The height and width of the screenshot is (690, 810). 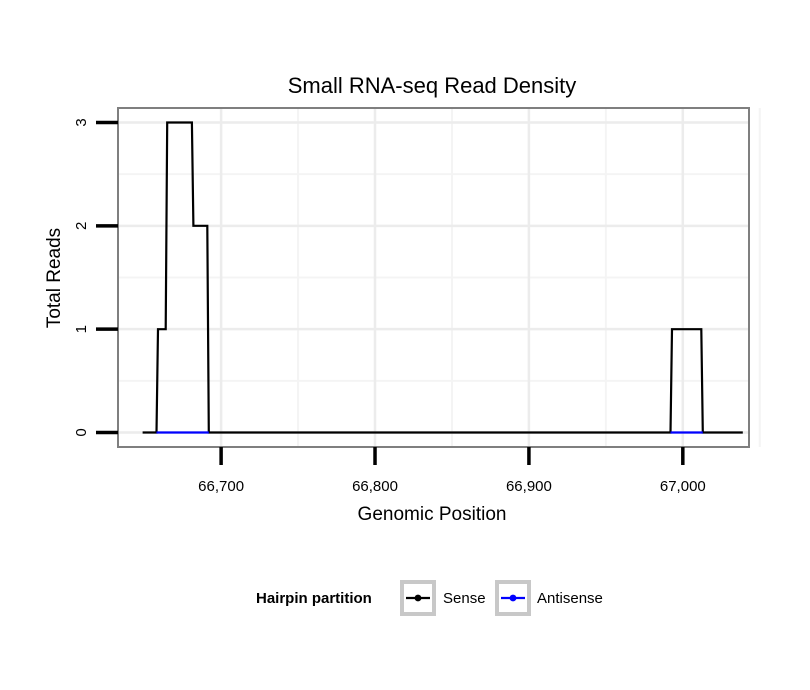 I want to click on x-axis-label: Genomic Position, so click(x=432, y=514).